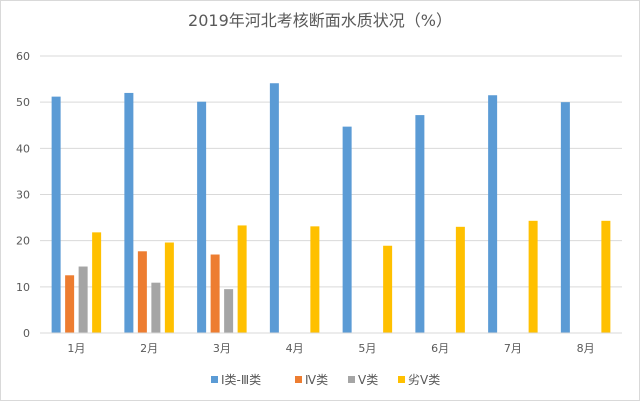 The height and width of the screenshot is (401, 640). I want to click on chart-title: 2019年河北考核断面水质状况（%）, so click(320, 20).